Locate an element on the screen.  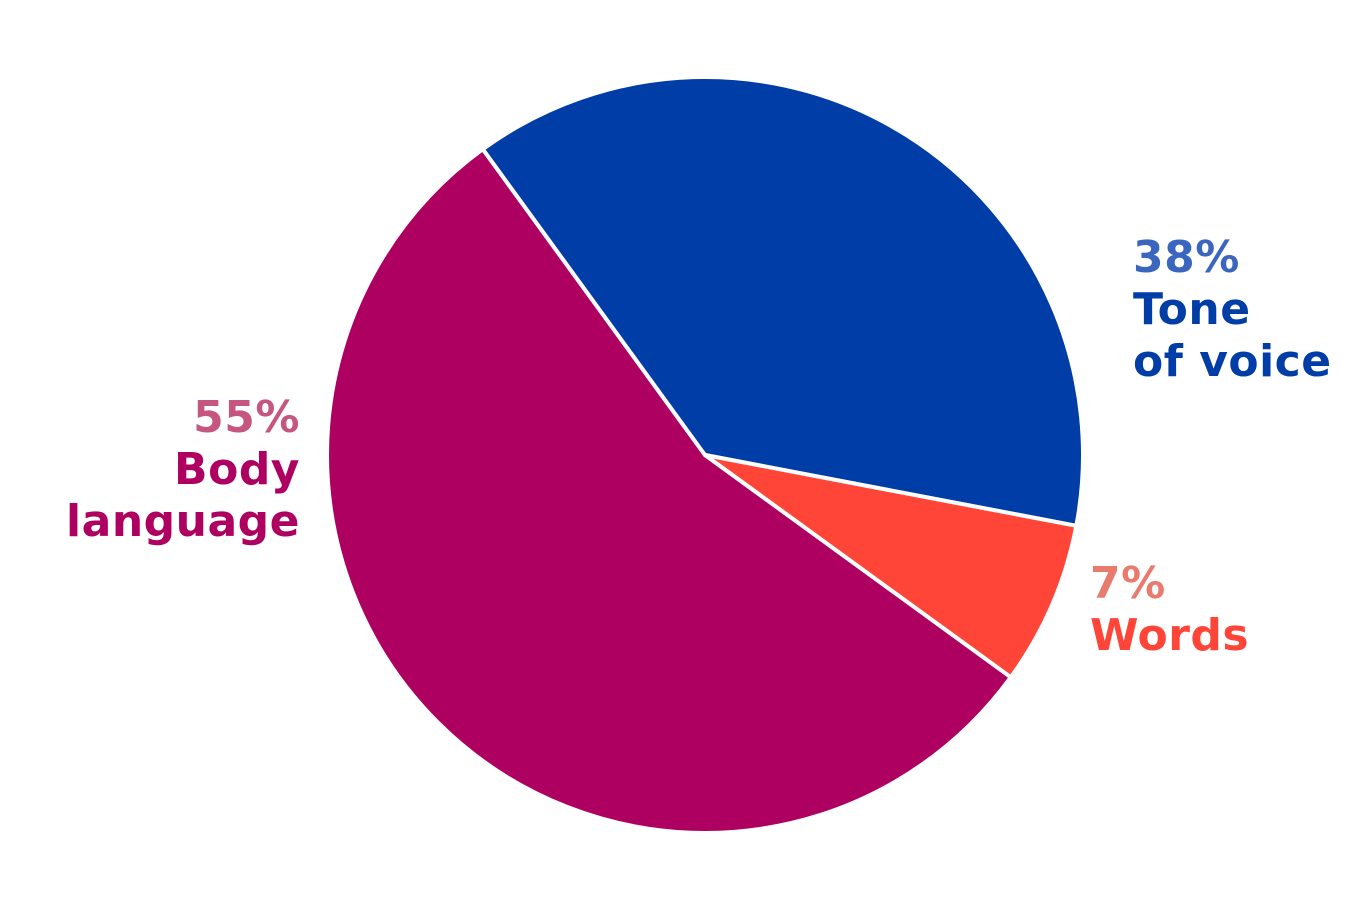
slice-label: 55% Body language is located at coordinates (150, 470).